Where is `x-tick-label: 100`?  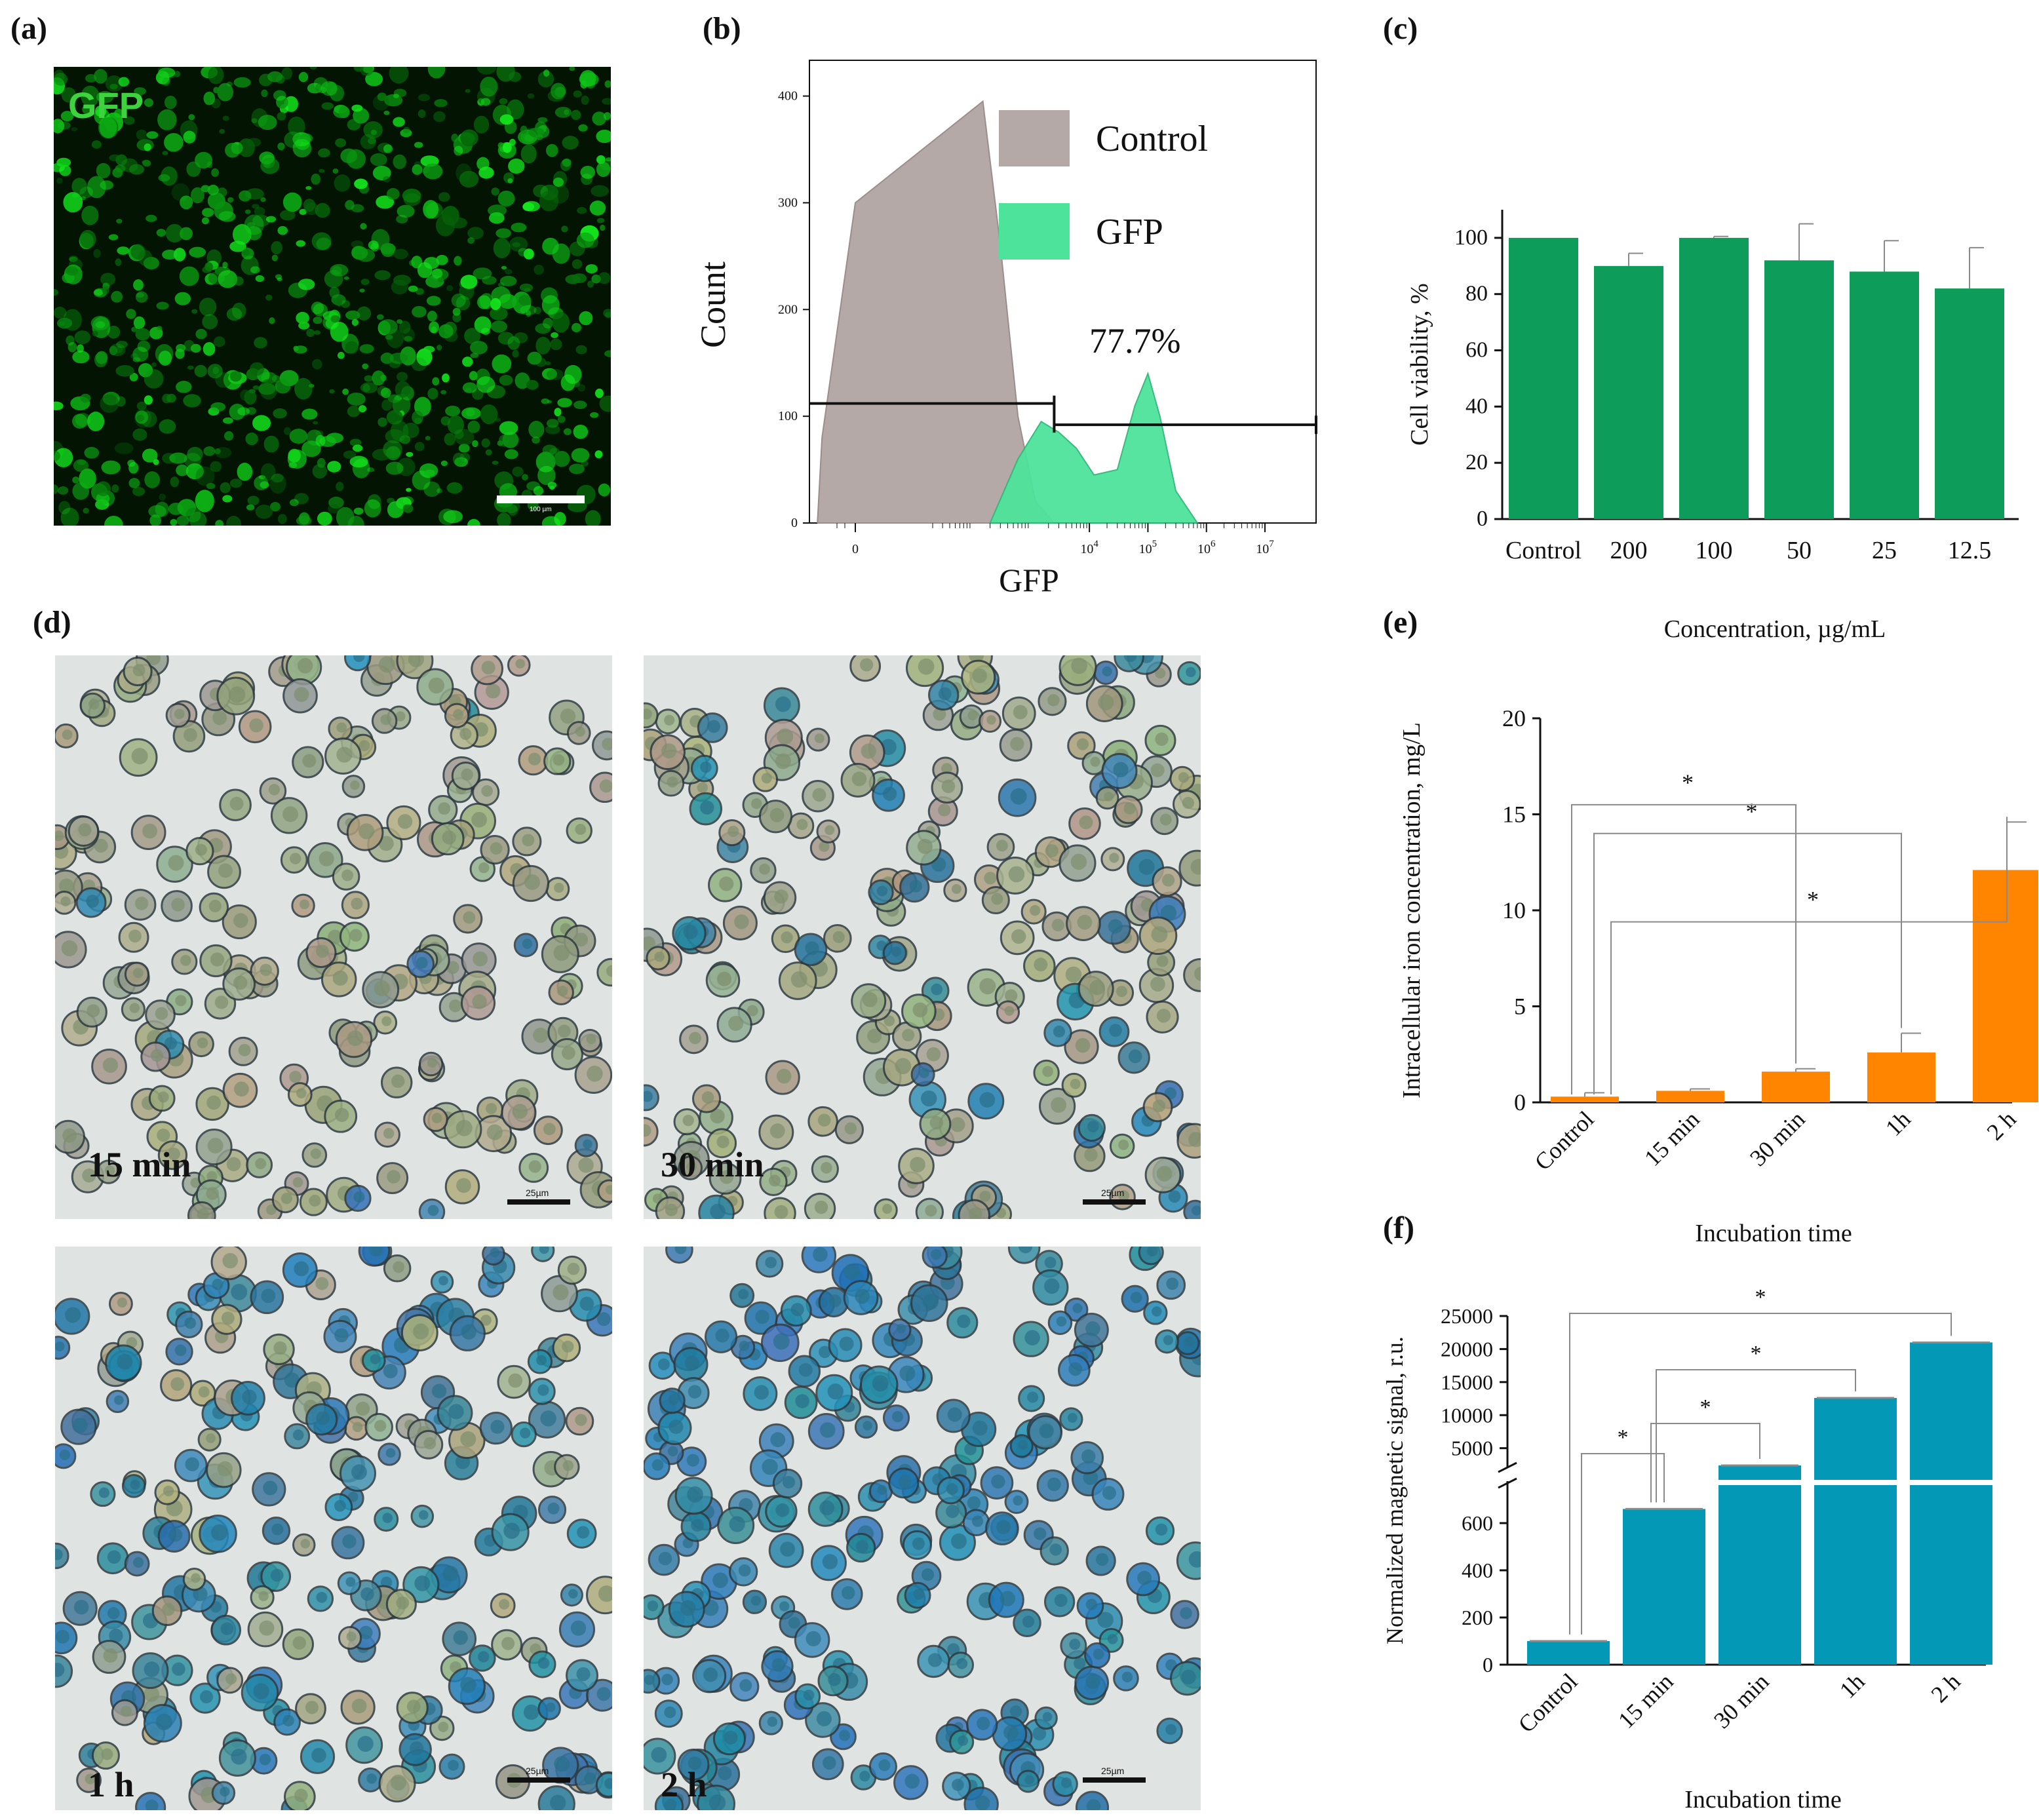 x-tick-label: 100 is located at coordinates (1715, 550).